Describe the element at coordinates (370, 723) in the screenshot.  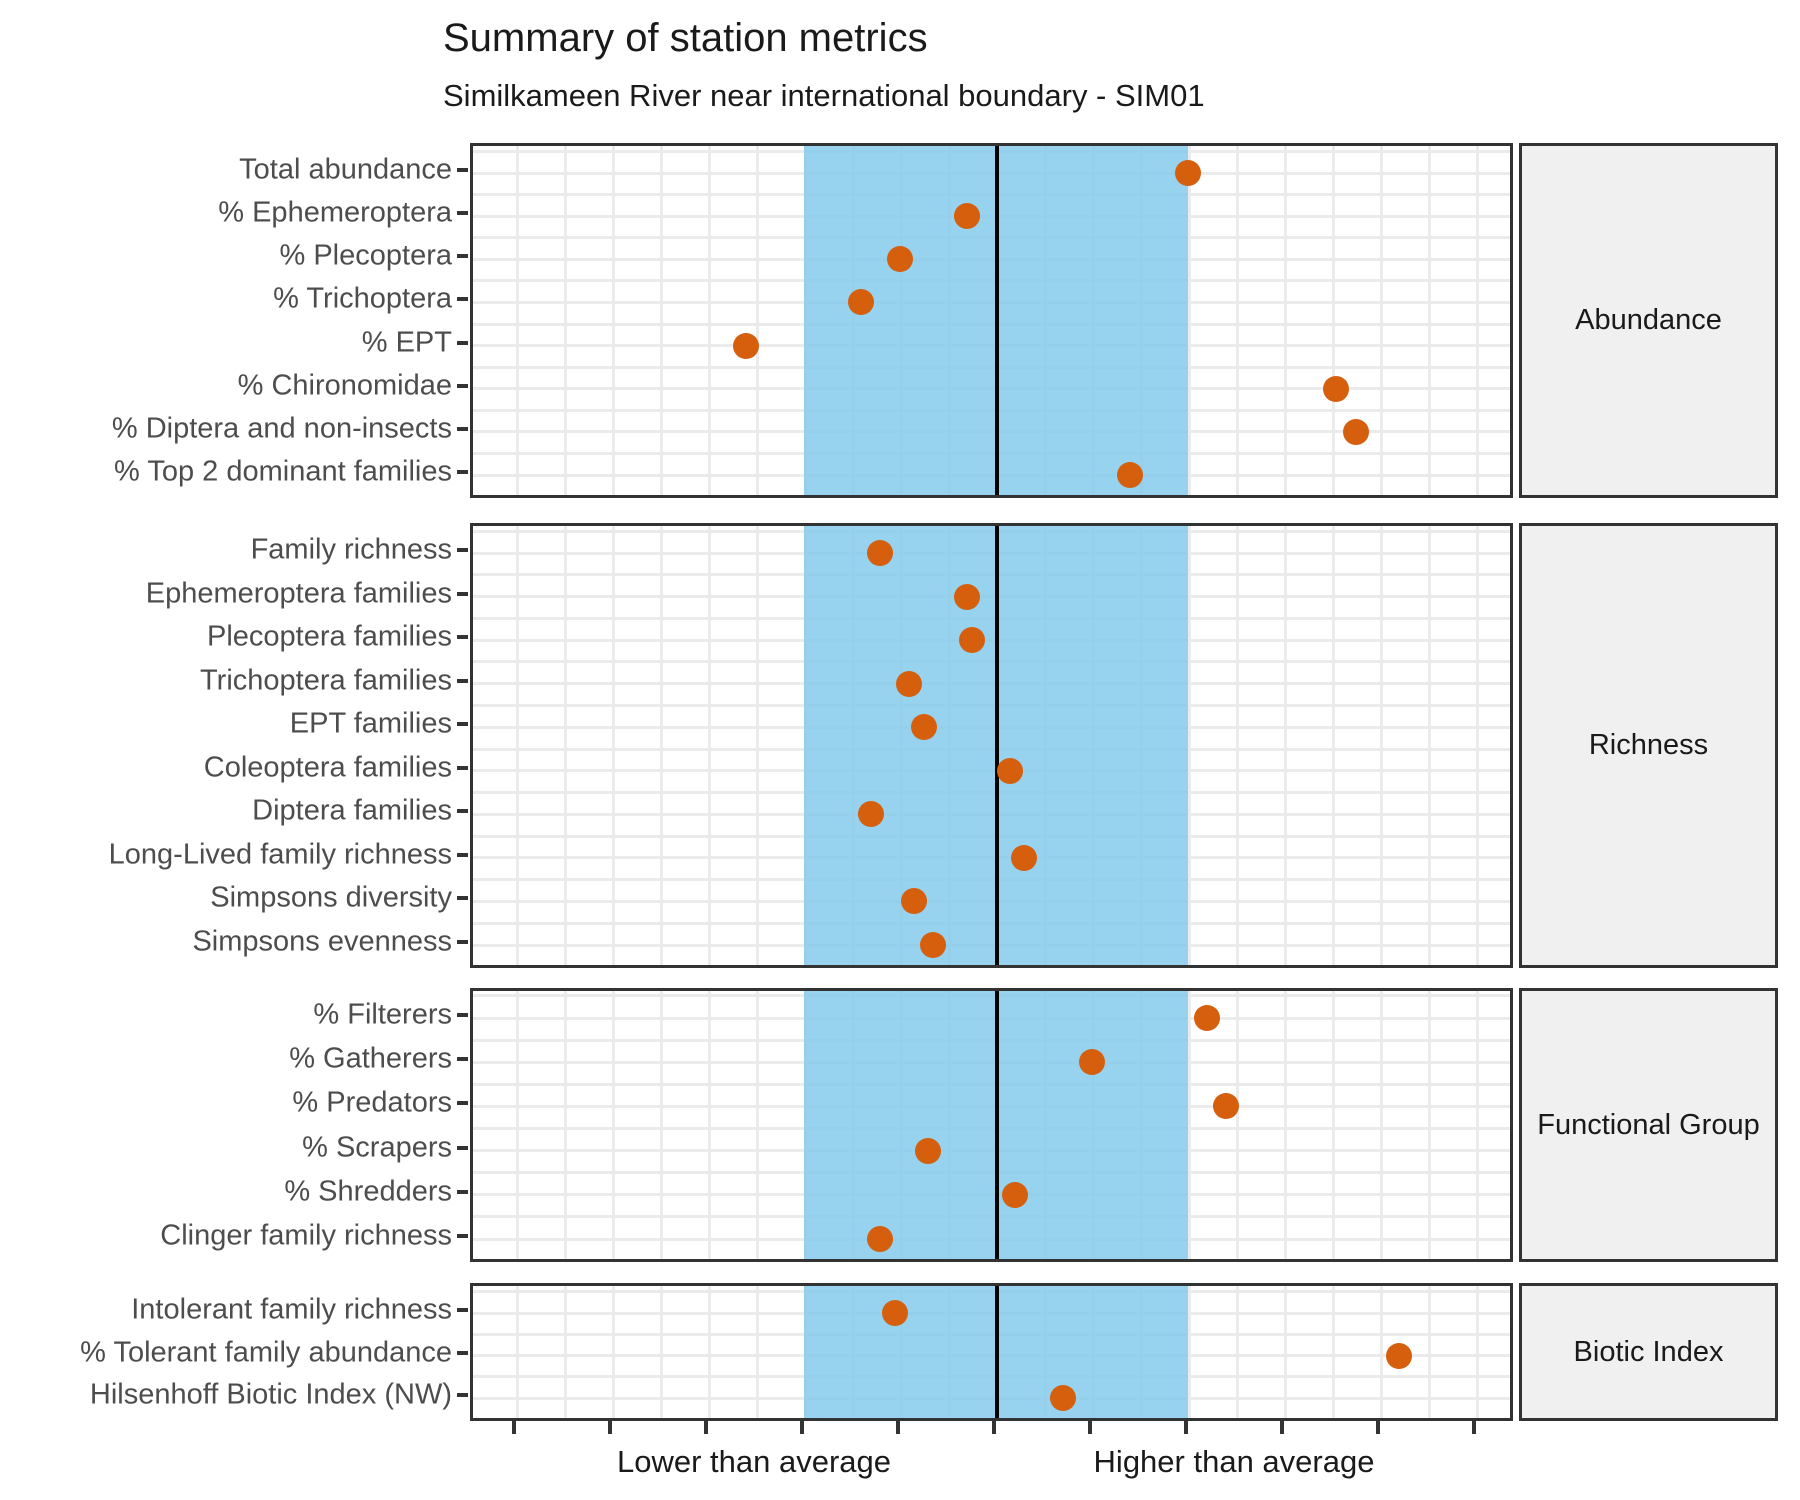
I see `metric-label: EPT families` at that location.